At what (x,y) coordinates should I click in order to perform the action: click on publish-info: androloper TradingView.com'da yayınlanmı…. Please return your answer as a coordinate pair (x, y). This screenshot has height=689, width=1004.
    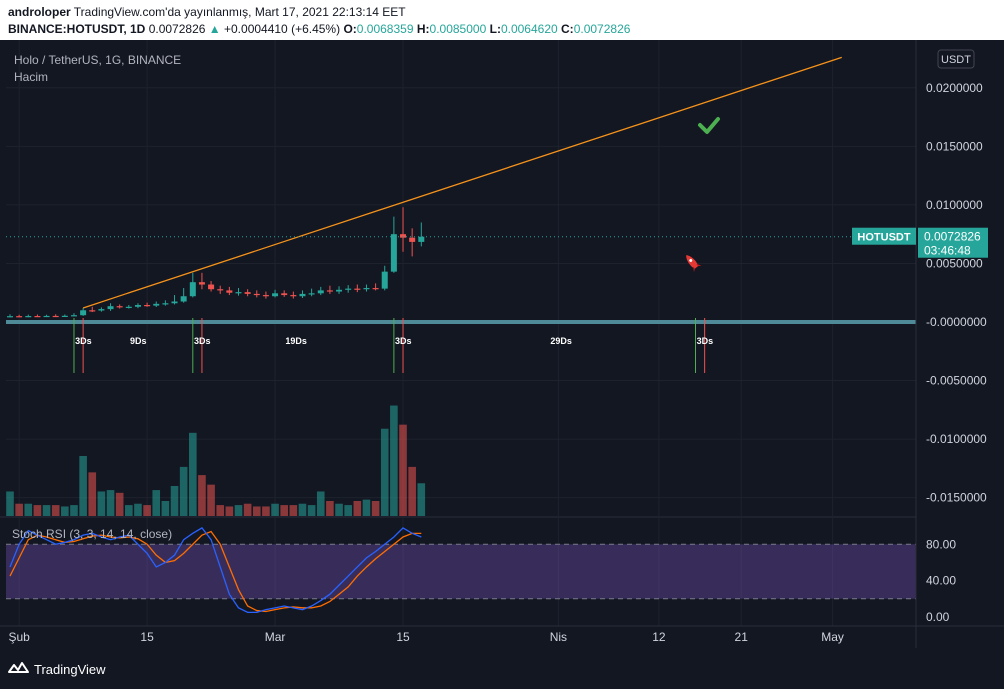
    Looking at the image, I should click on (207, 12).